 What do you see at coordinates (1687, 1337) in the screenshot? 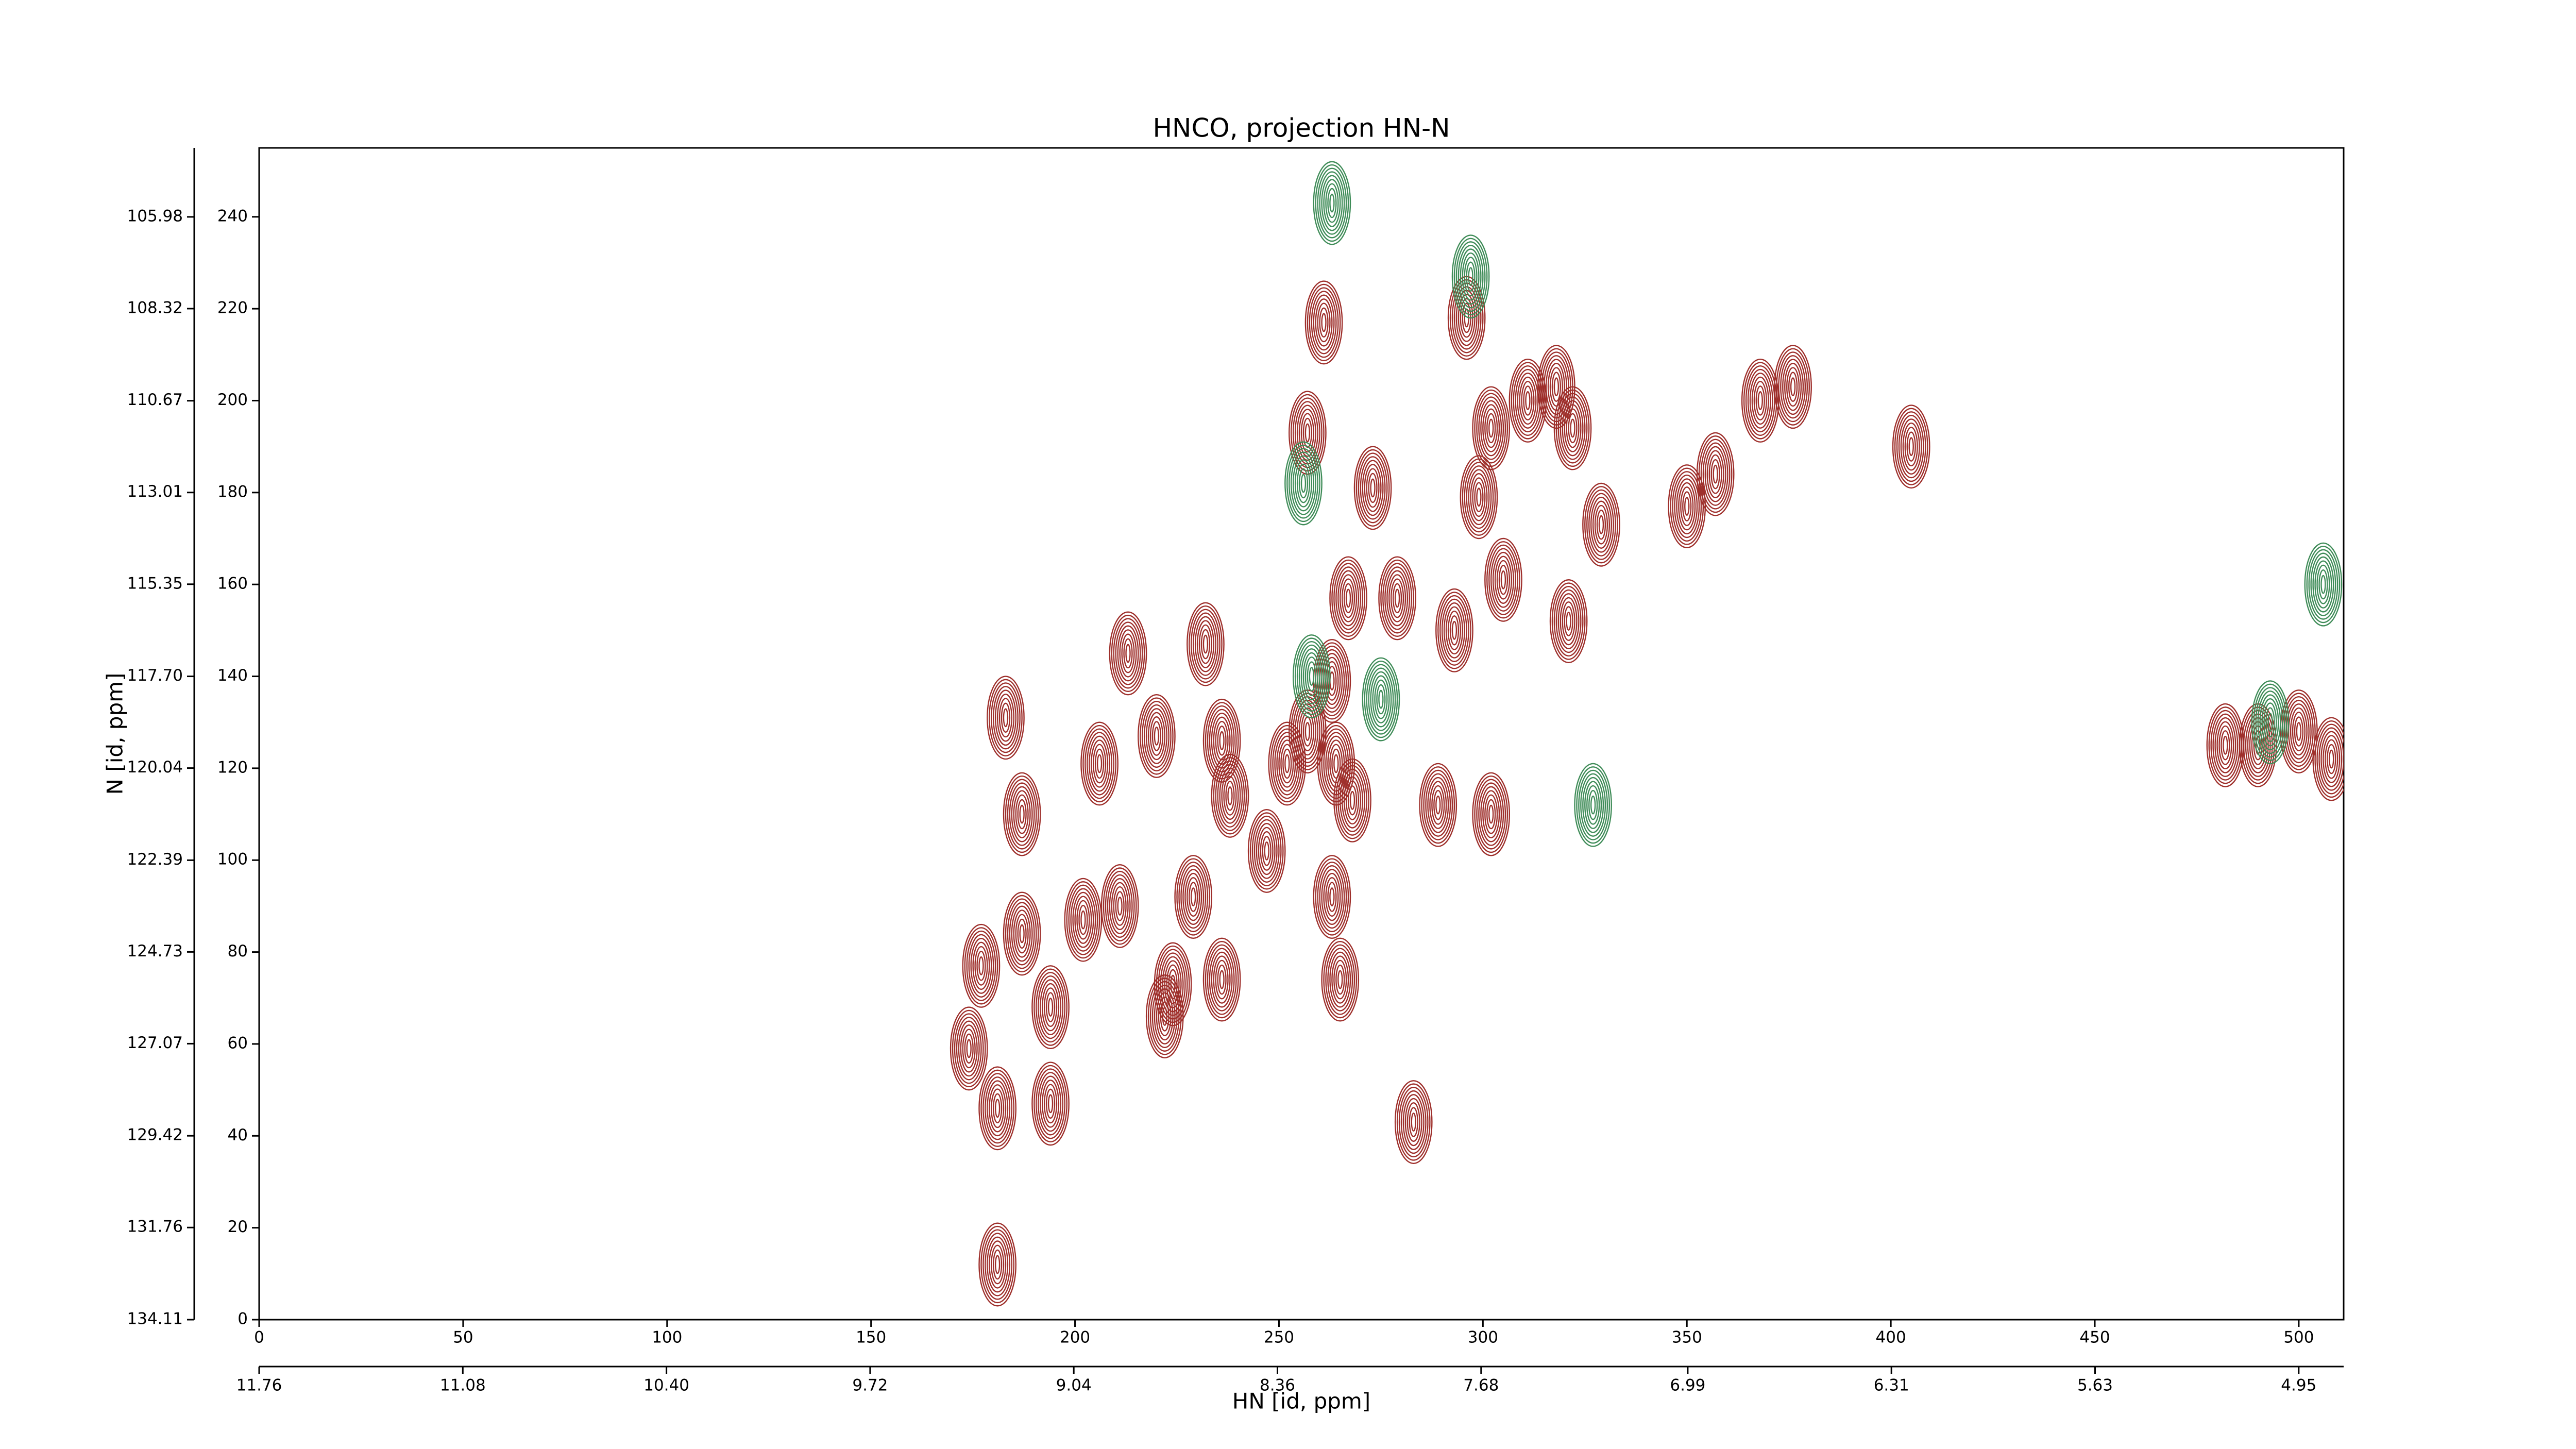
I see `x-tick-label: 350` at bounding box center [1687, 1337].